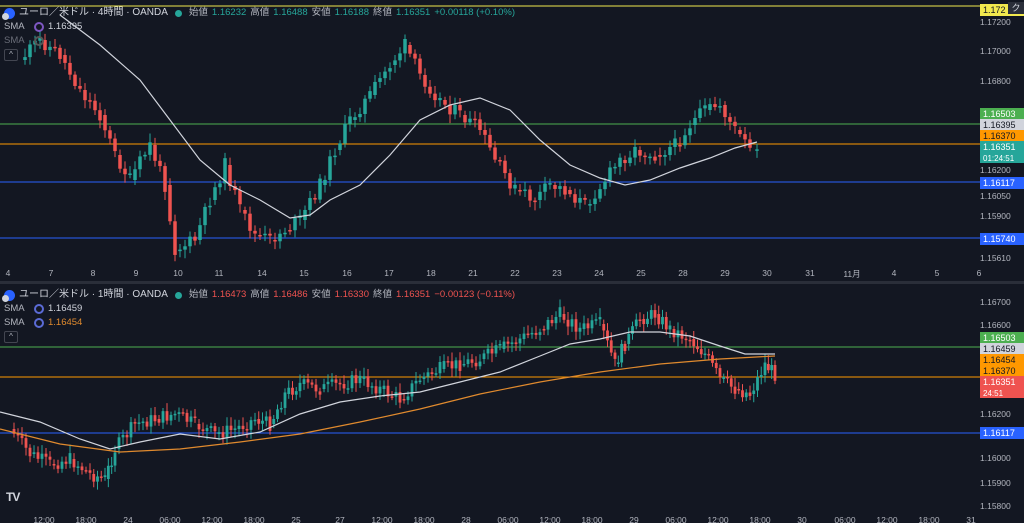 The image size is (1024, 523). What do you see at coordinates (39, 41) in the screenshot?
I see `sma-hidden-icon` at bounding box center [39, 41].